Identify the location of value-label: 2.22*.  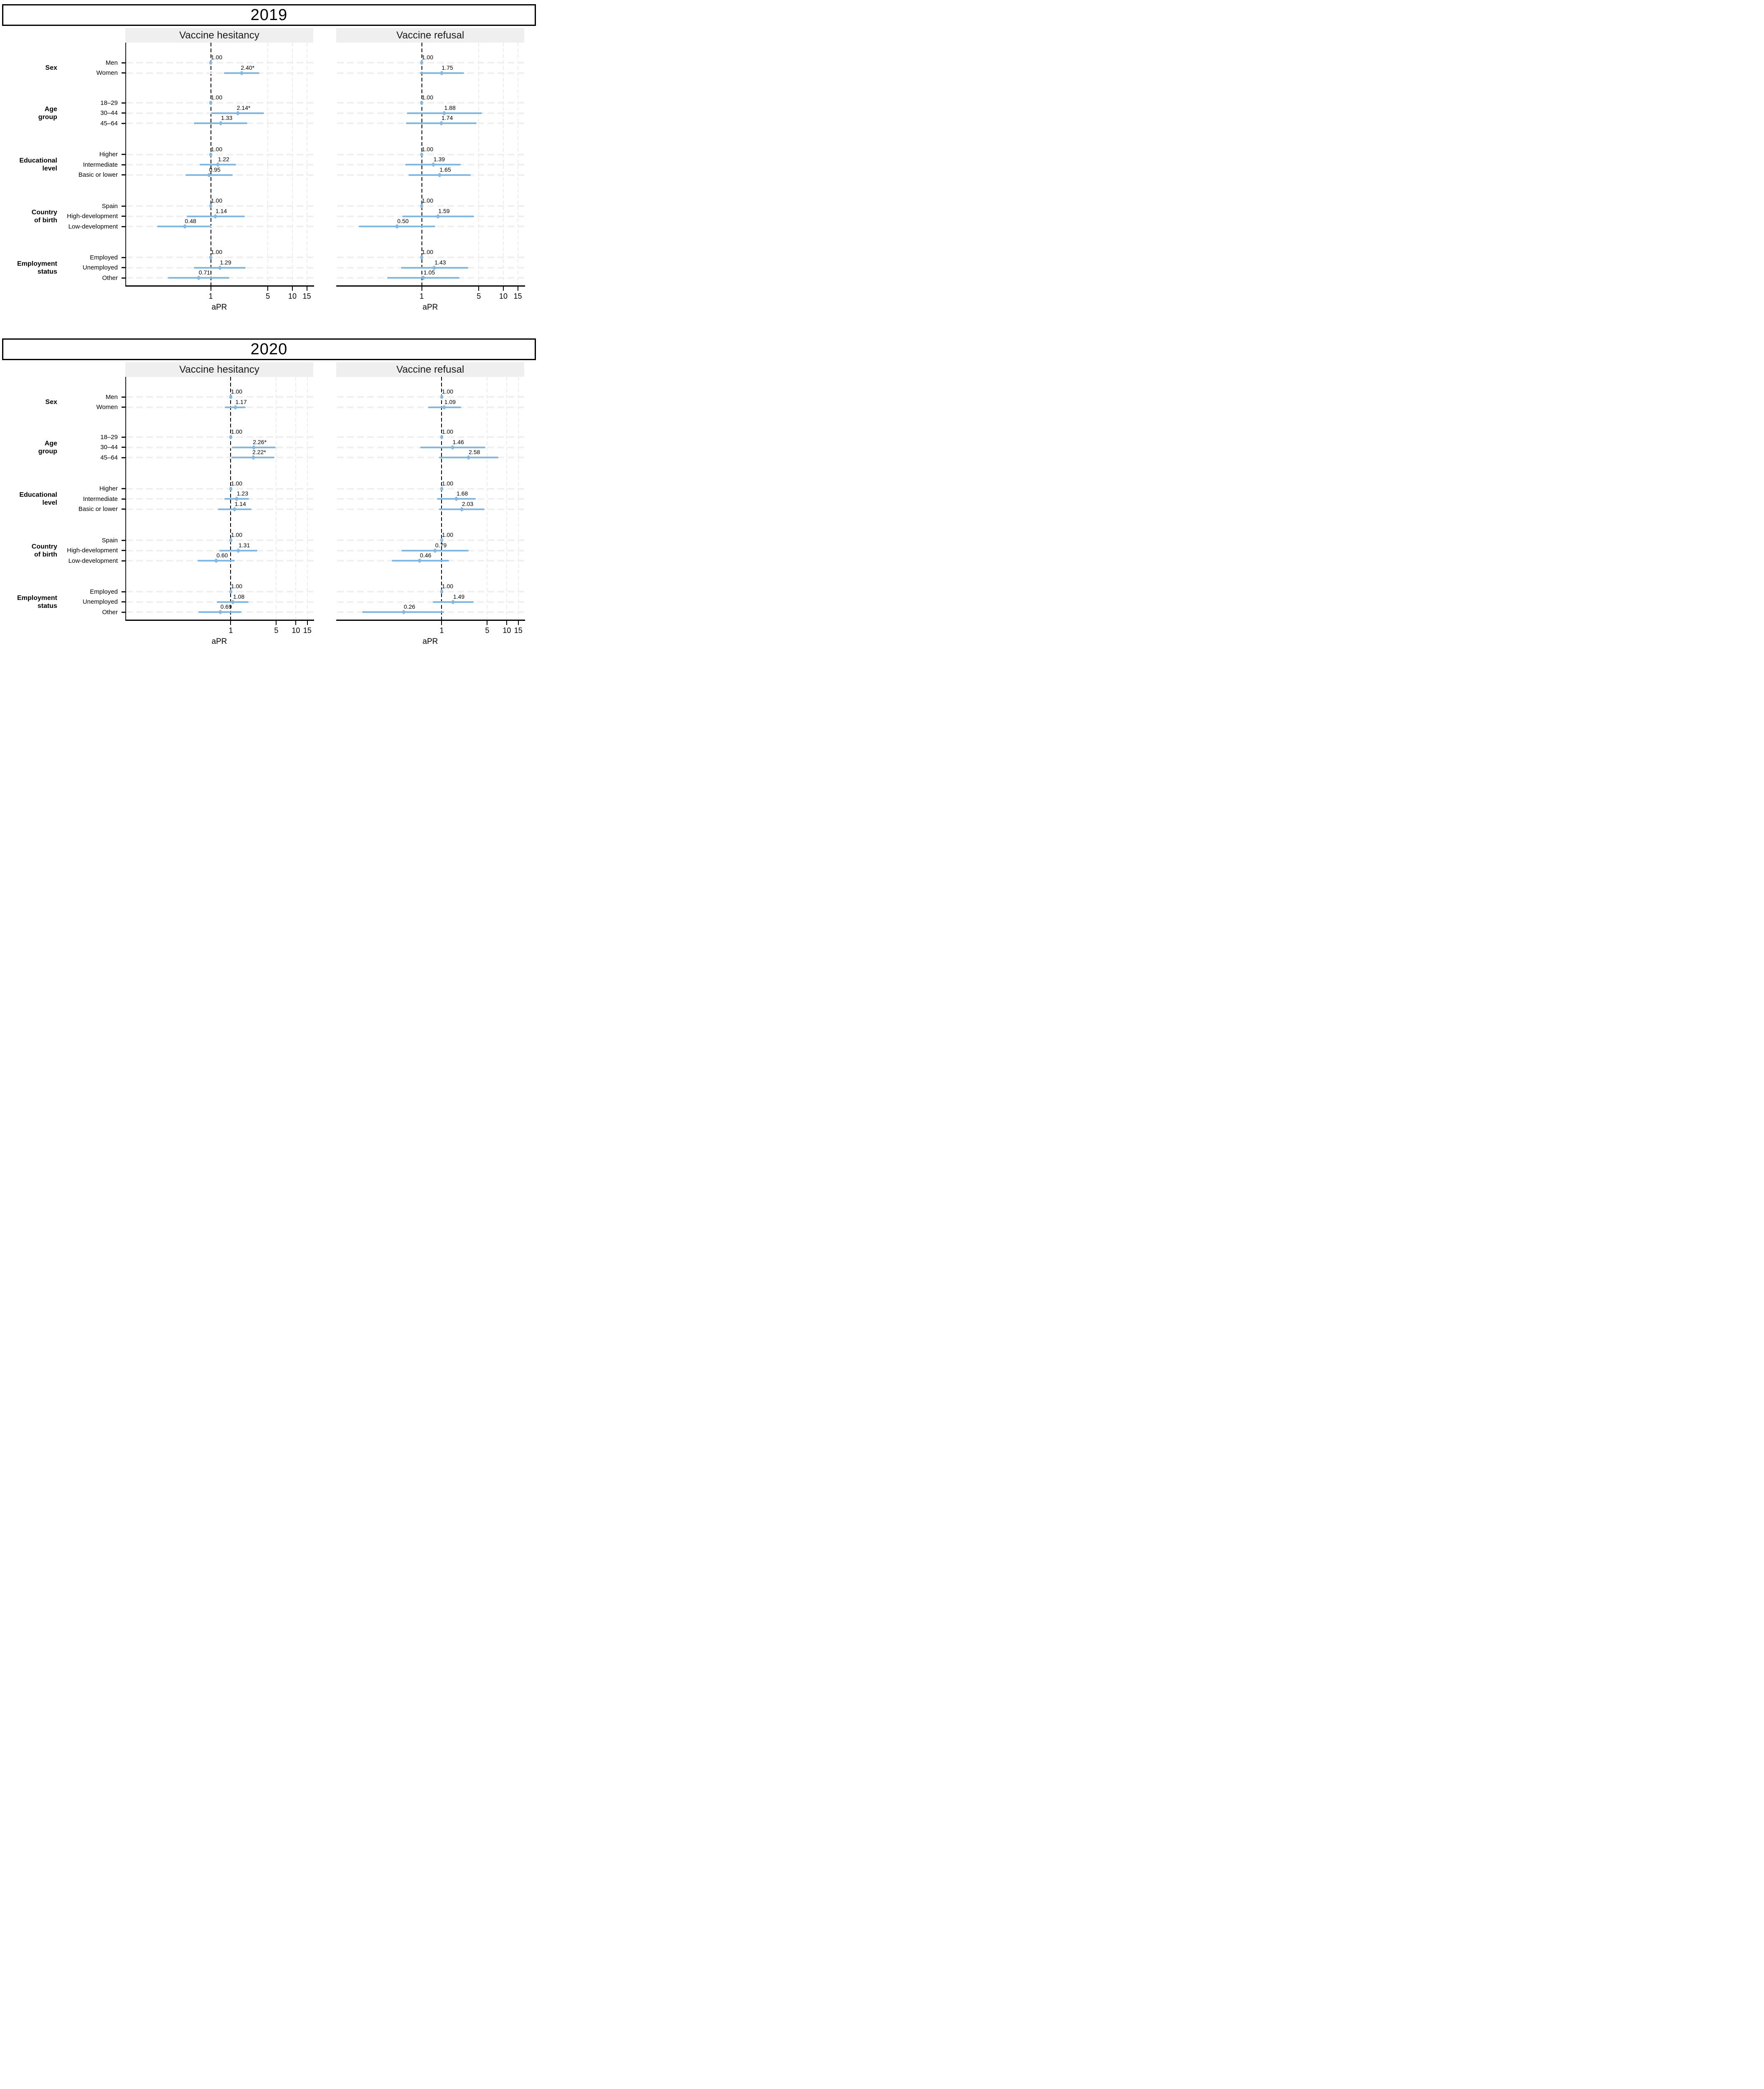
(259, 452).